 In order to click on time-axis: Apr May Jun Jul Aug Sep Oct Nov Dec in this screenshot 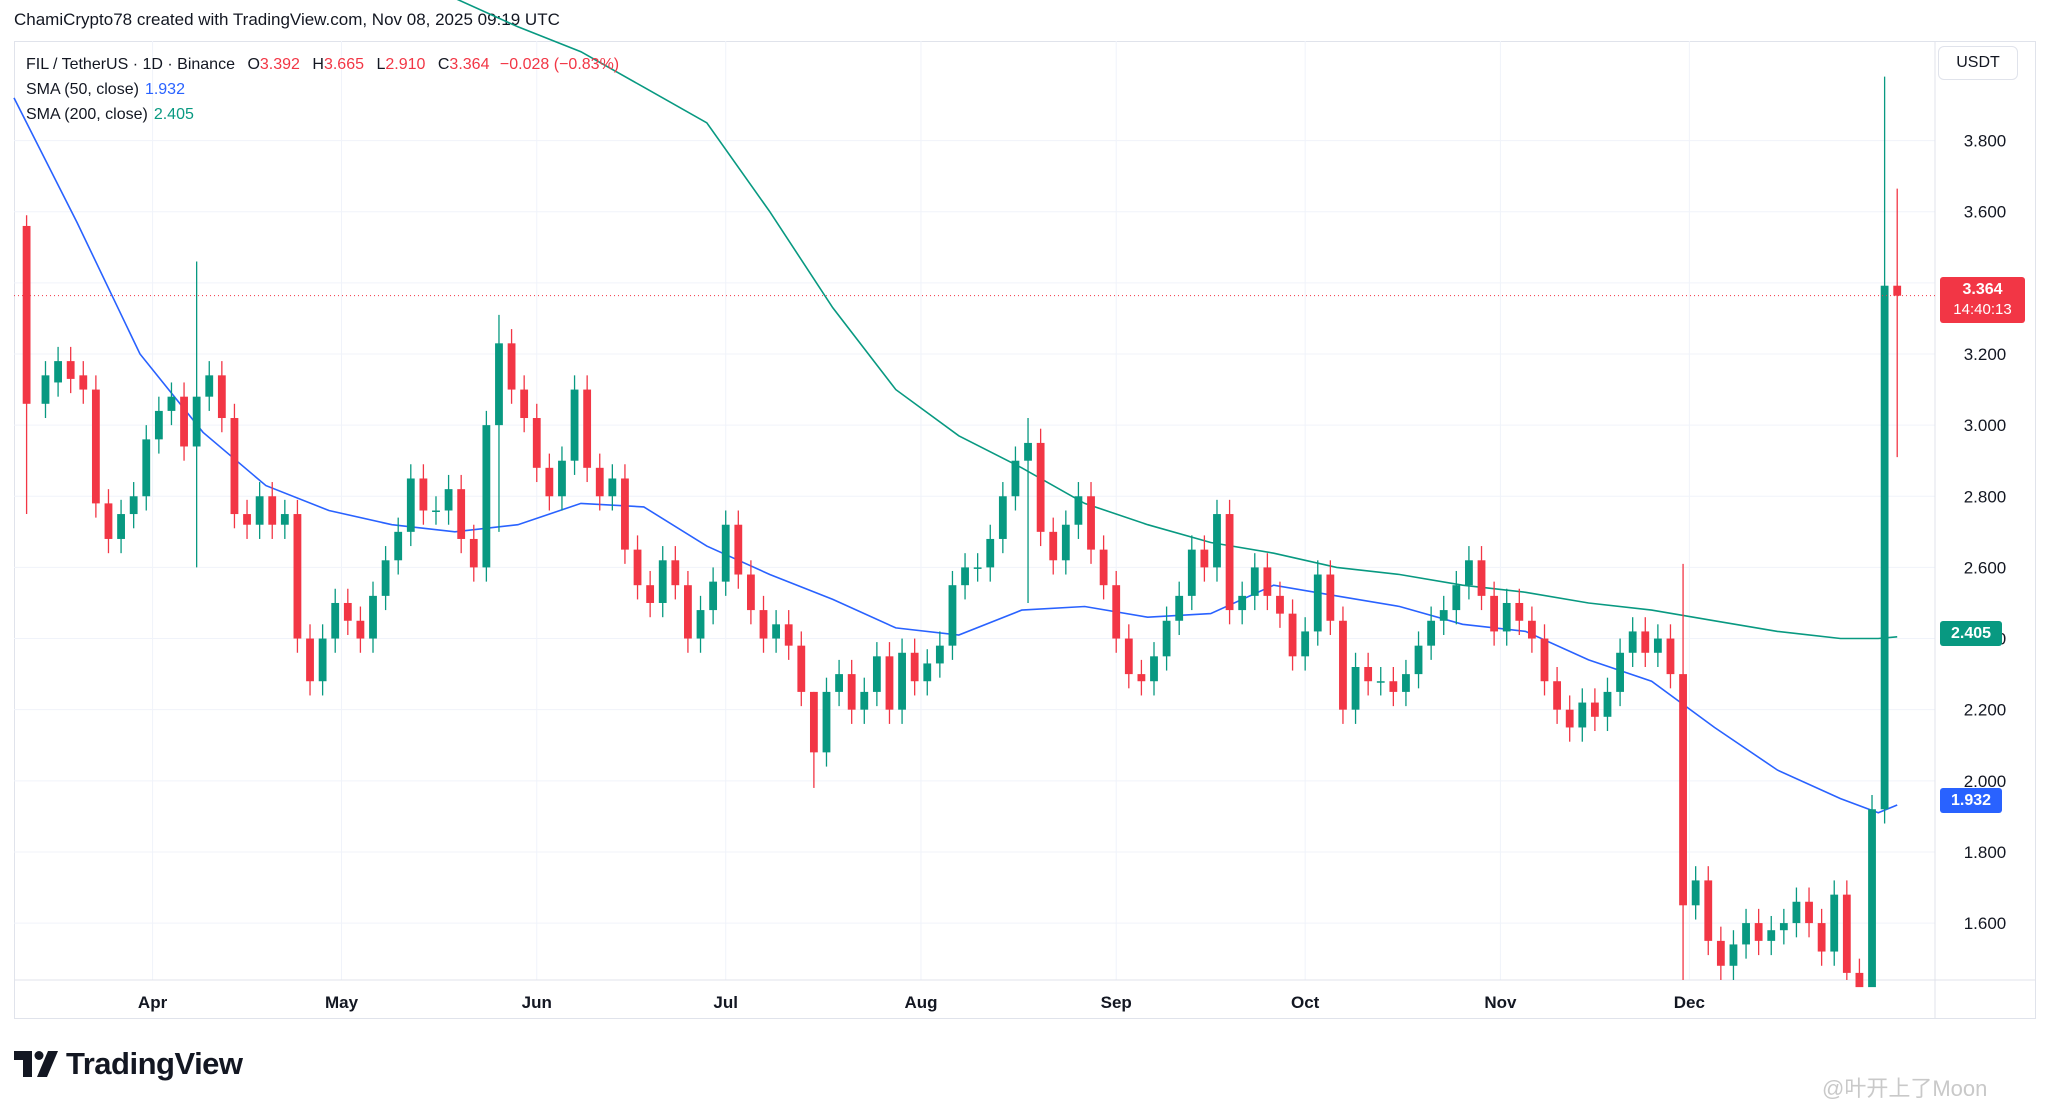, I will do `click(921, 1002)`.